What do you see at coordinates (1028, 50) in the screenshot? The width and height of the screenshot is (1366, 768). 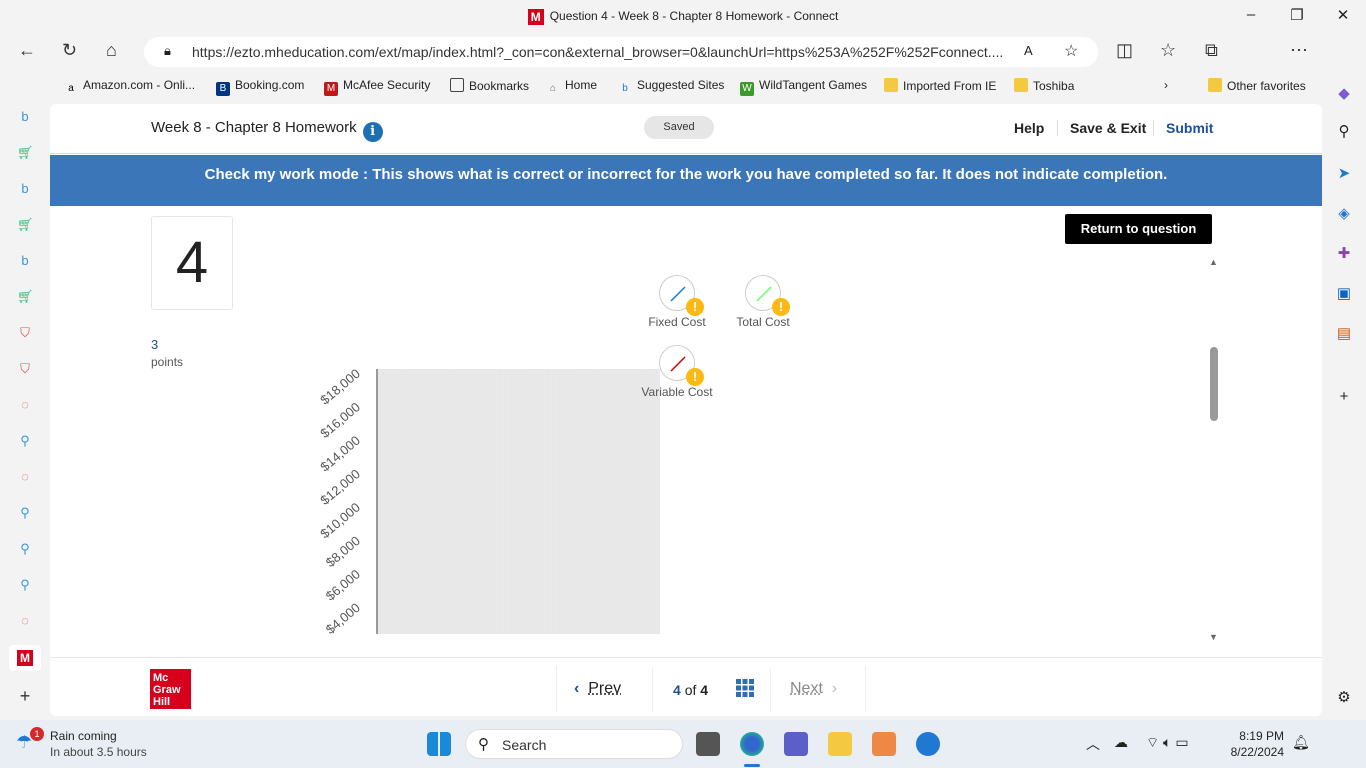 I see `read-aloud-icon: A` at bounding box center [1028, 50].